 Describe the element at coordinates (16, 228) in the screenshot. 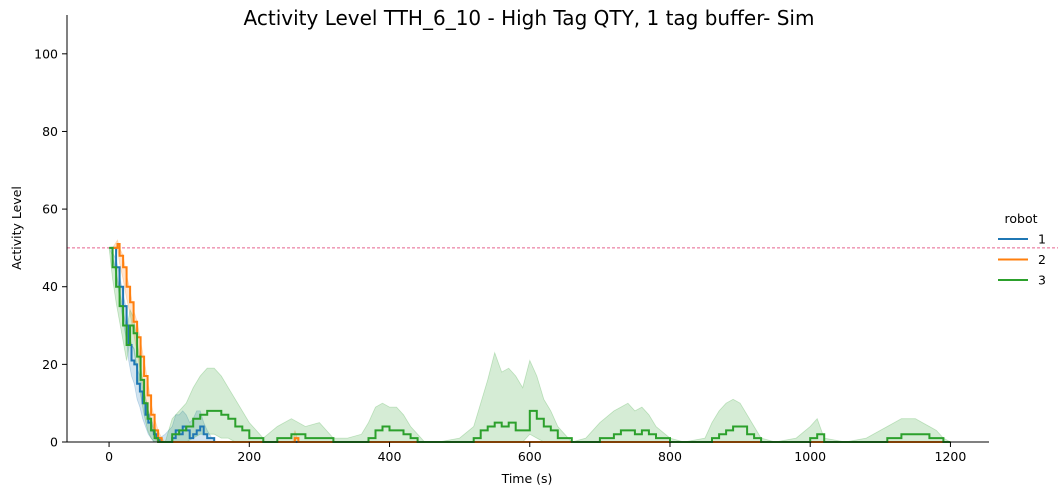

I see `y-axis-label: Activity Level` at that location.